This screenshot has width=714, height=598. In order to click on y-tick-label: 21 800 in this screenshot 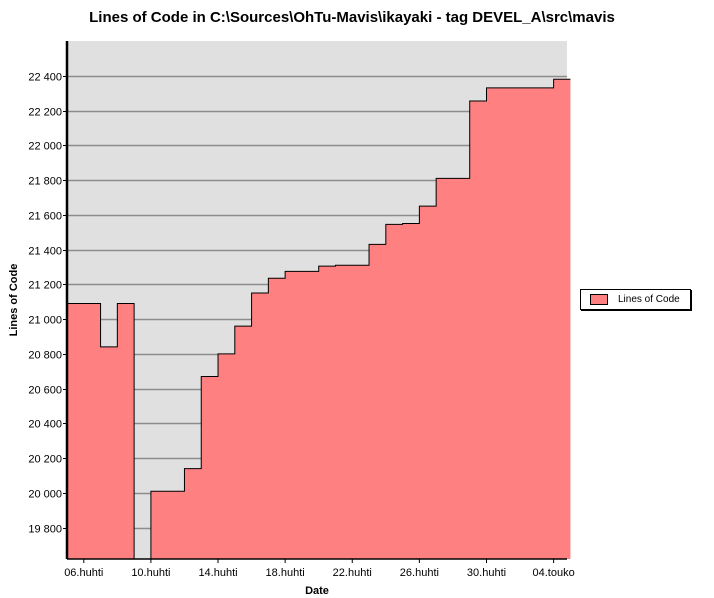, I will do `click(45, 182)`.